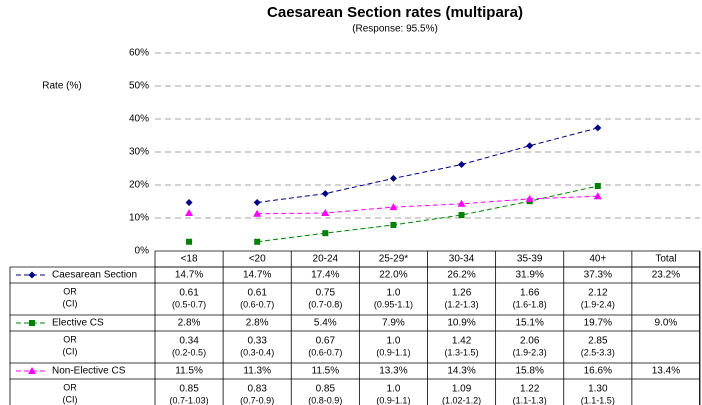 This screenshot has height=405, width=702. I want to click on y-axis-label: Rate (%), so click(61, 86).